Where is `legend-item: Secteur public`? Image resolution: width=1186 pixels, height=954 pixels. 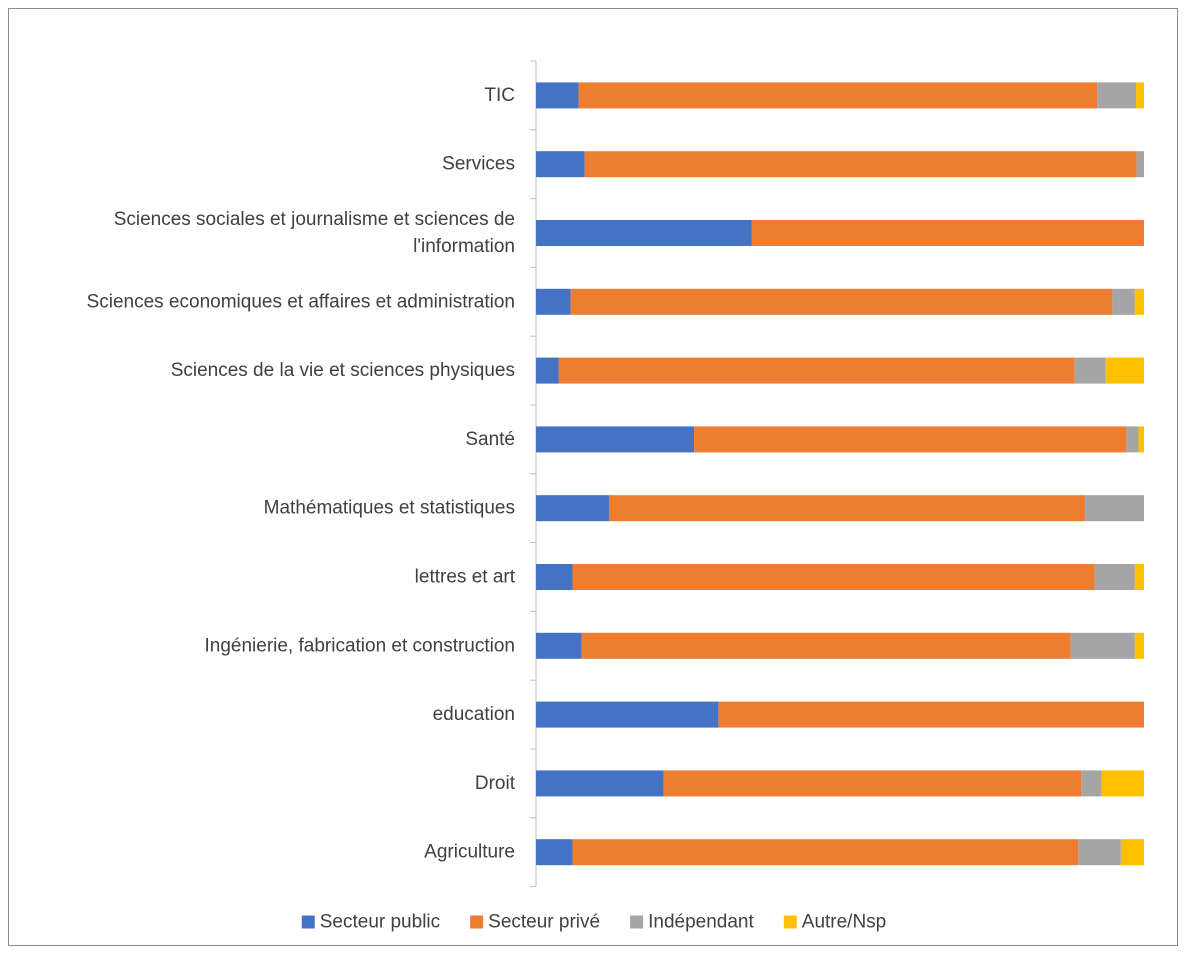
legend-item: Secteur public is located at coordinates (370, 922).